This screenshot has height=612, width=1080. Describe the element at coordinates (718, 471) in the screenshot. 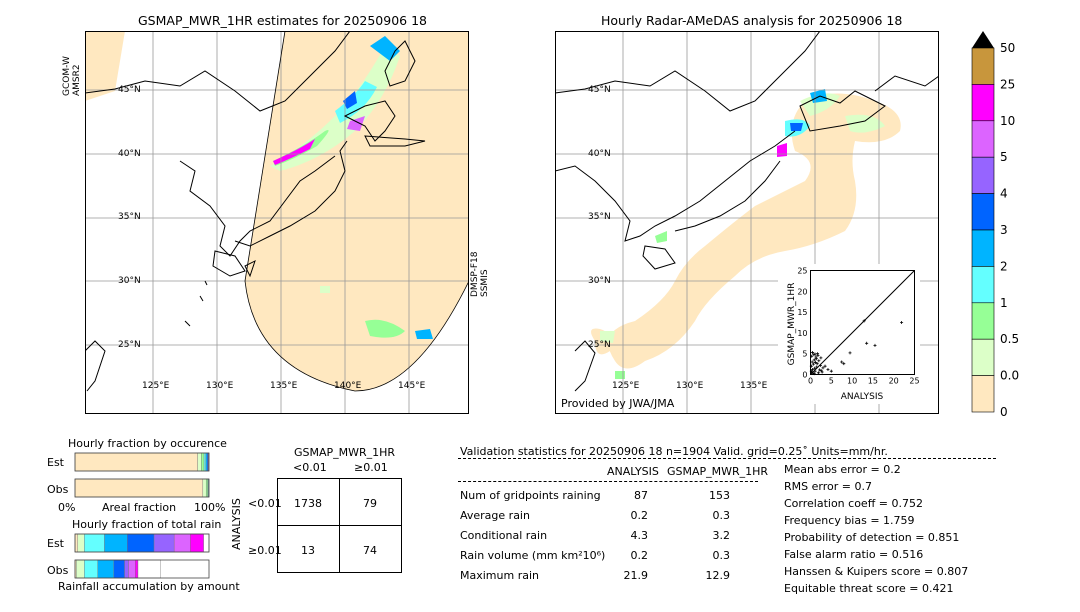

I see `col-gsmap: GSMAP_MWR_1HR` at that location.